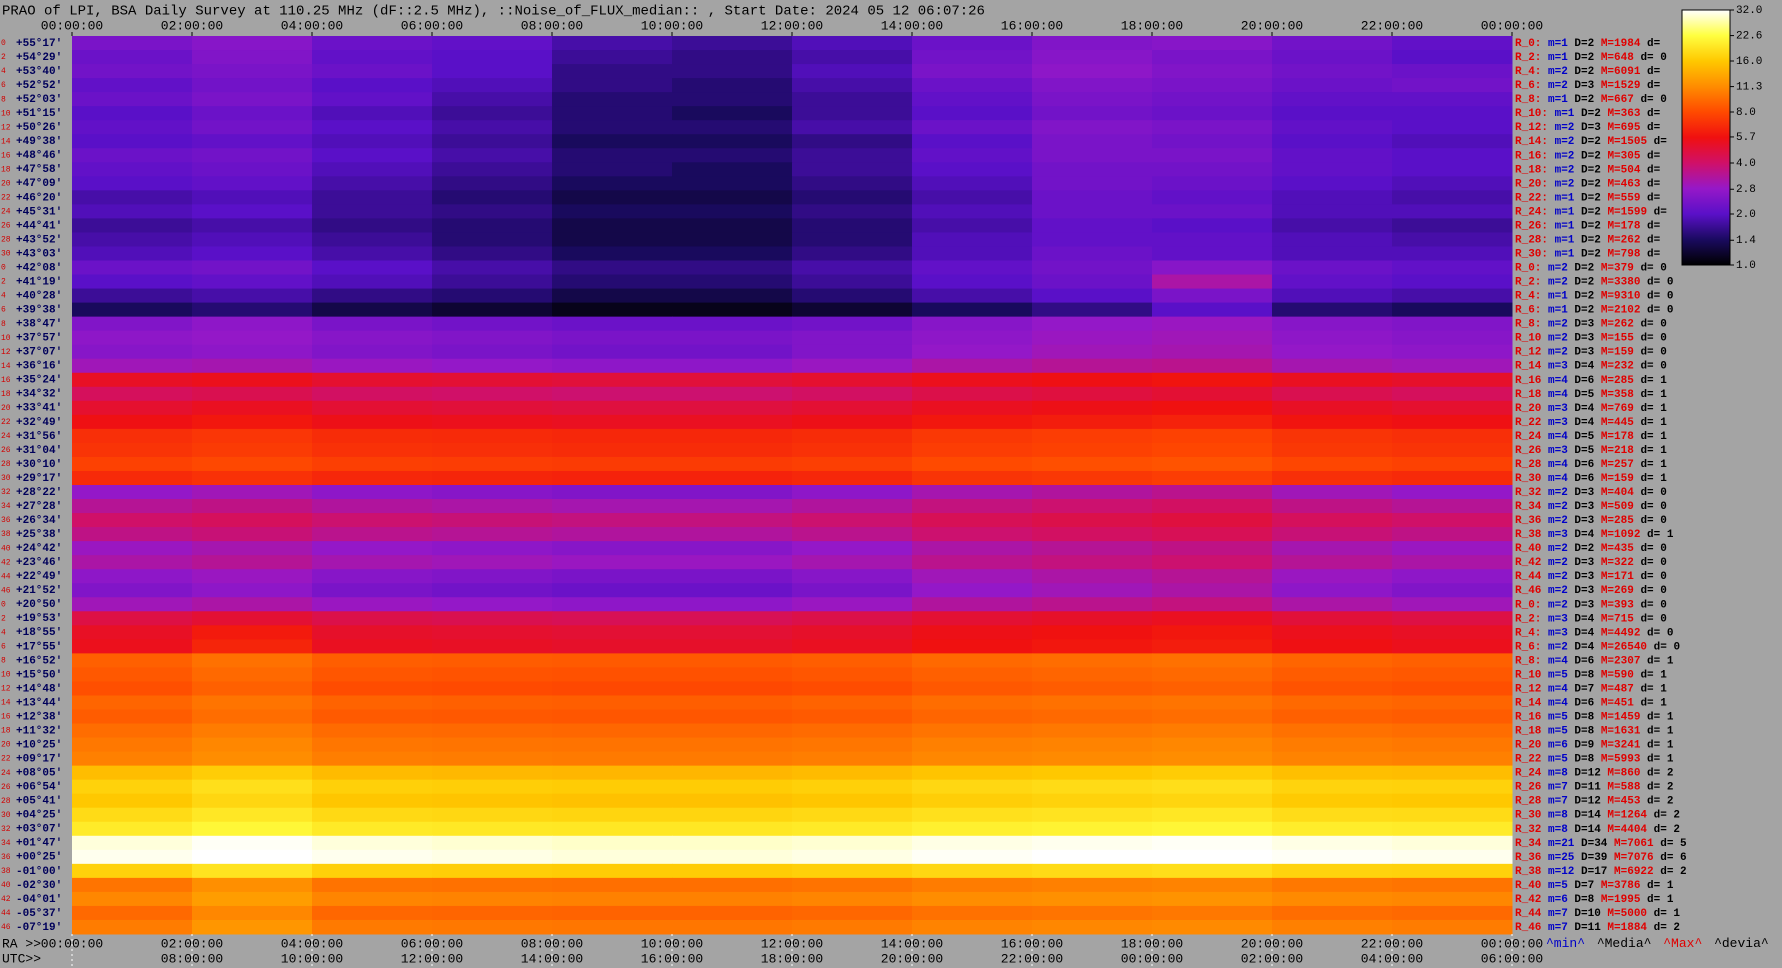 The image size is (1782, 968). What do you see at coordinates (6, 731) in the screenshot?
I see `row-index: 18` at bounding box center [6, 731].